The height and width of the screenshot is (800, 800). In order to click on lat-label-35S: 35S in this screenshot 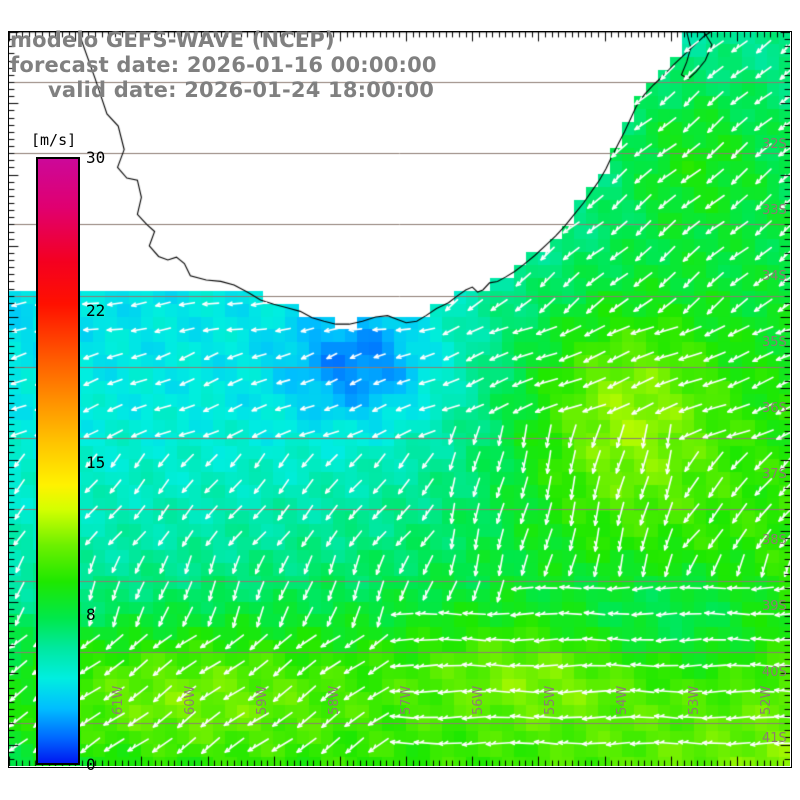, I will do `click(774, 342)`.